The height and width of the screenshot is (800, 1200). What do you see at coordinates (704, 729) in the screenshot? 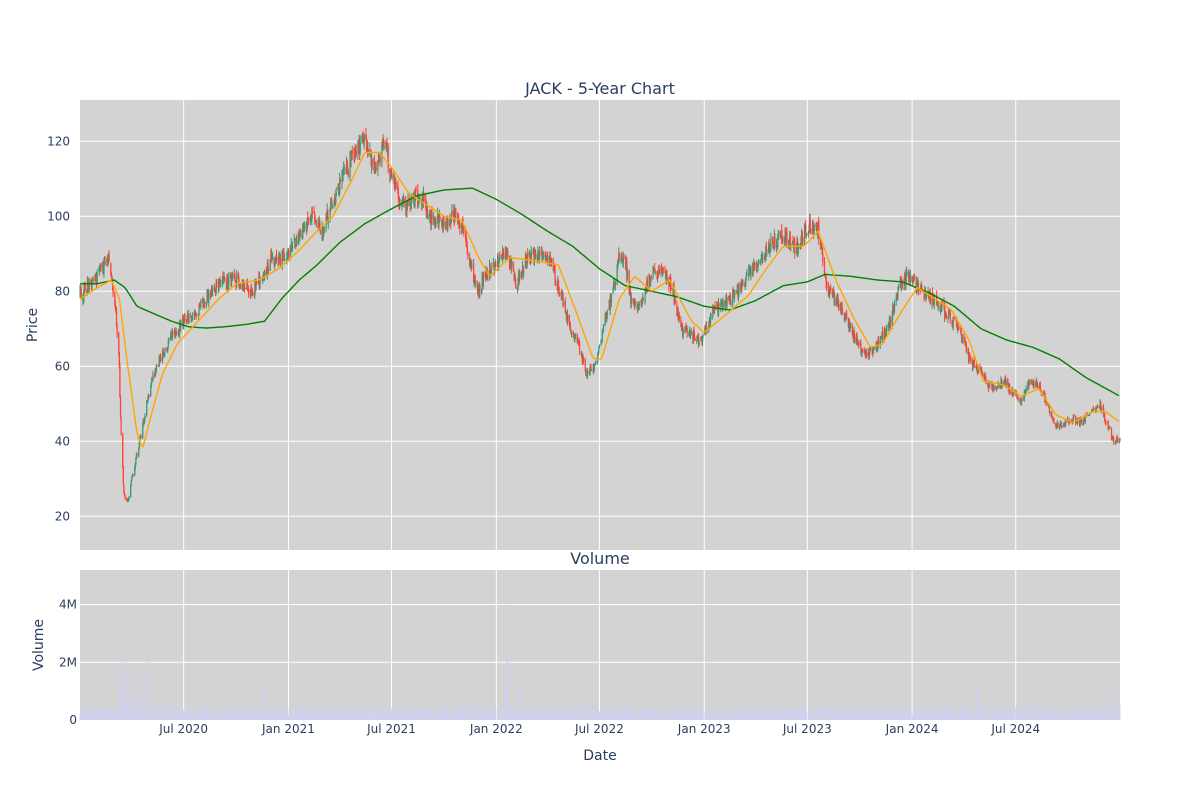
I see `date-tick-label: Jan 2023` at bounding box center [704, 729].